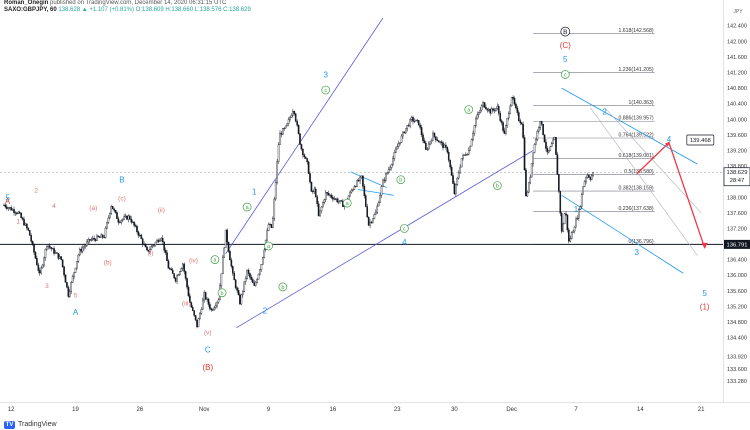  What do you see at coordinates (738, 12) in the screenshot?
I see `axis-unit: JPY` at bounding box center [738, 12].